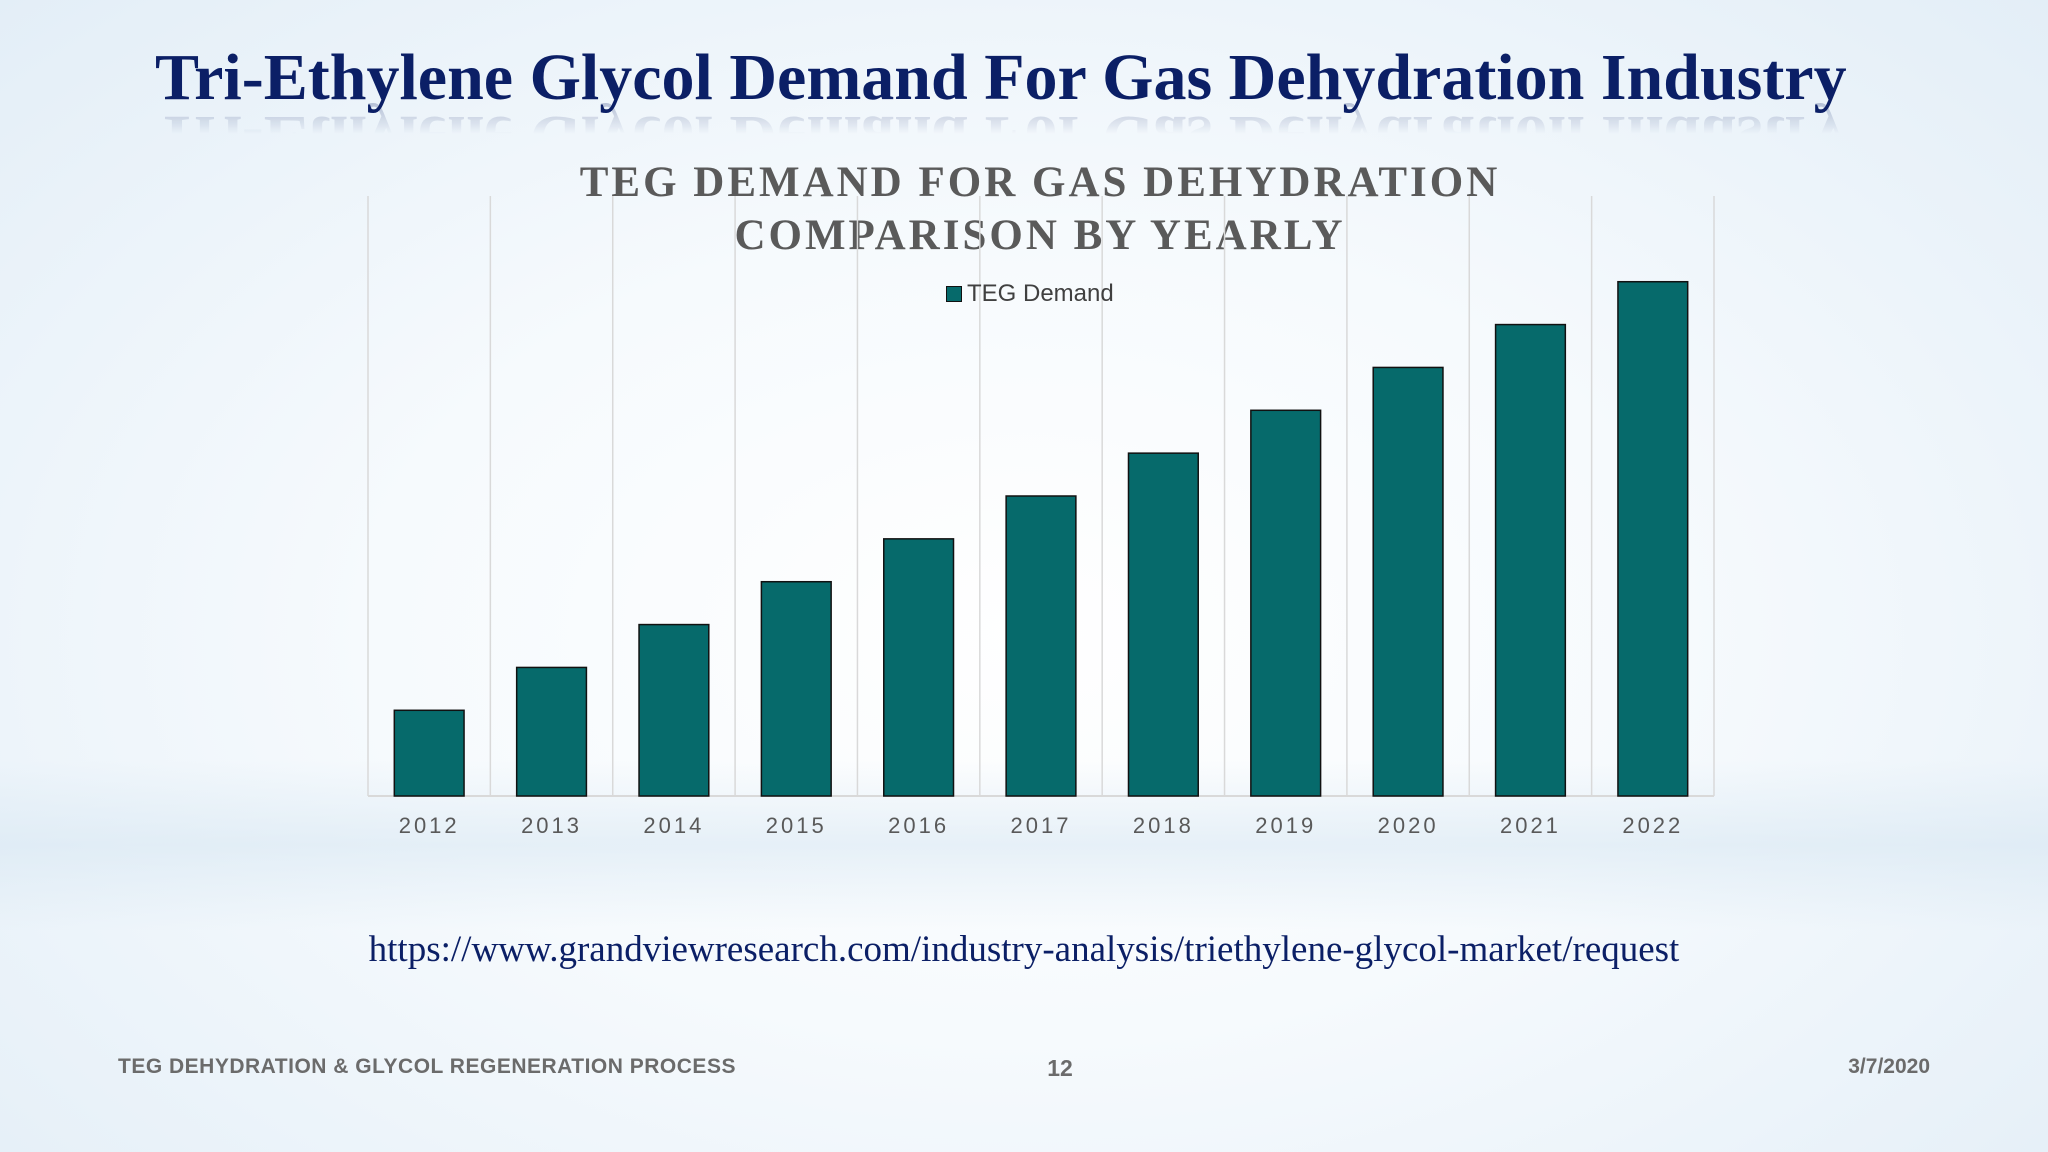 The height and width of the screenshot is (1152, 2048). What do you see at coordinates (1408, 581) in the screenshot?
I see `bar-2020` at bounding box center [1408, 581].